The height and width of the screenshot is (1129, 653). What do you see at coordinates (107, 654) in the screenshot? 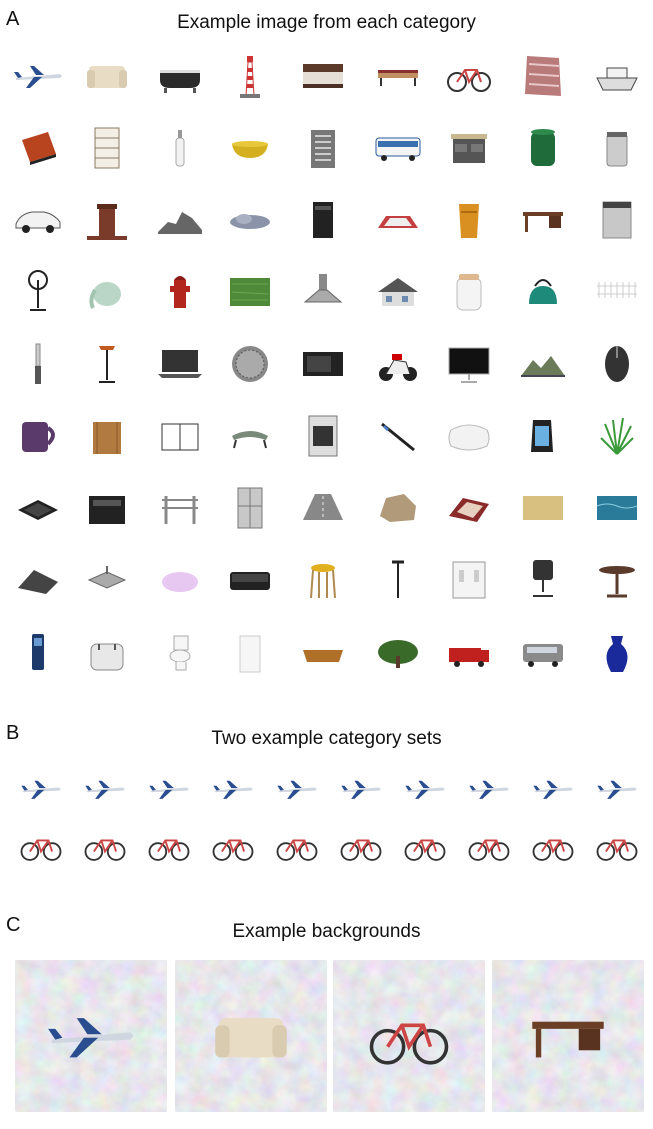
I see `toaster-icon` at bounding box center [107, 654].